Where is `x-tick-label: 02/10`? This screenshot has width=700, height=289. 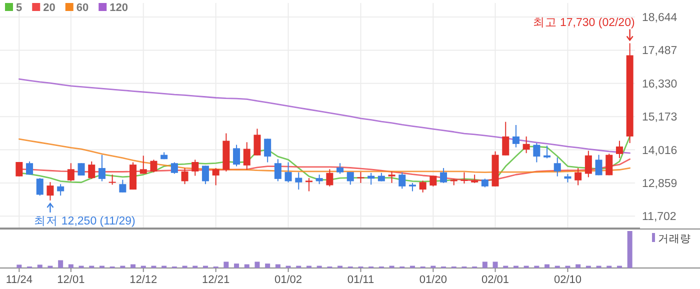
x-tick-label: 02/10 is located at coordinates (568, 280).